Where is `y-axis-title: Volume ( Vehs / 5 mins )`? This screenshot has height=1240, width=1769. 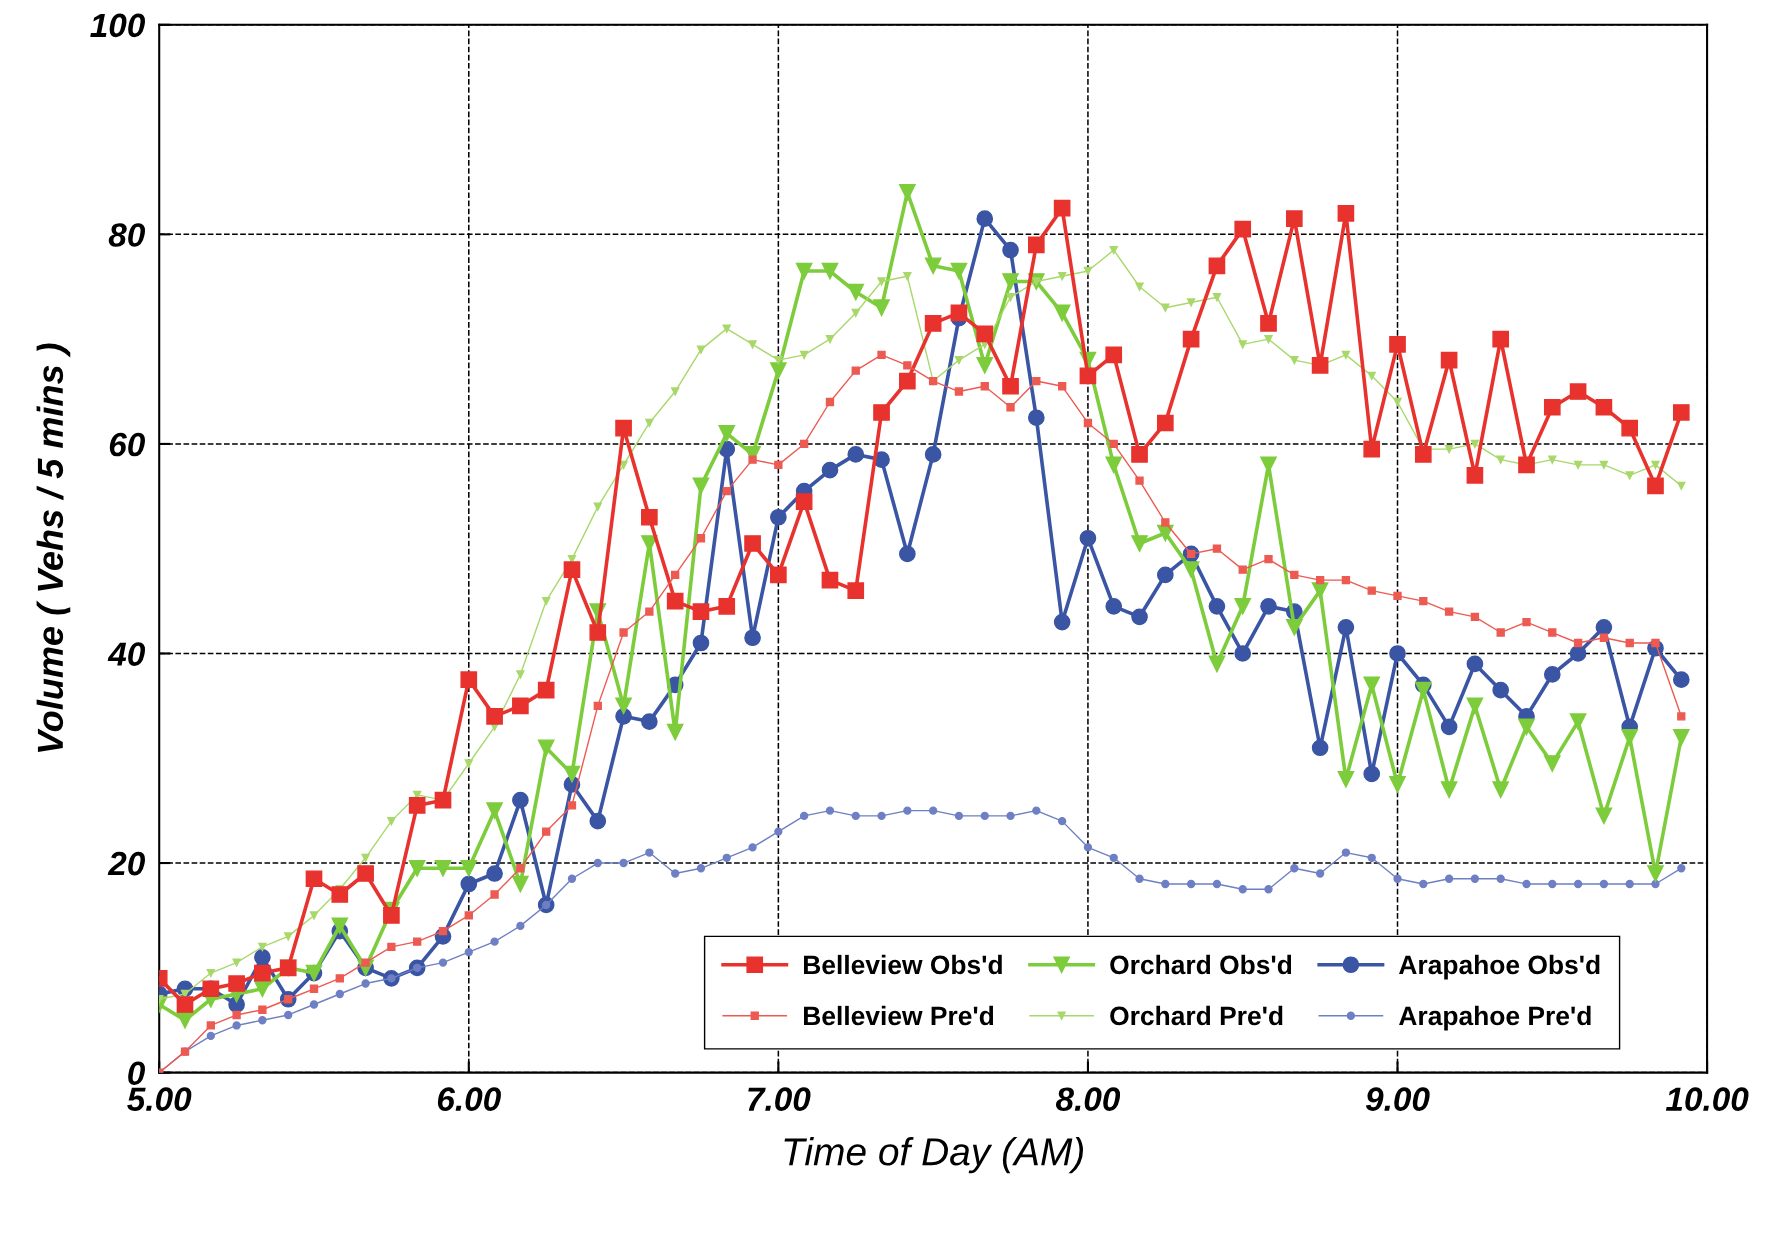
y-axis-title: Volume ( Vehs / 5 mins ) is located at coordinates (53, 548).